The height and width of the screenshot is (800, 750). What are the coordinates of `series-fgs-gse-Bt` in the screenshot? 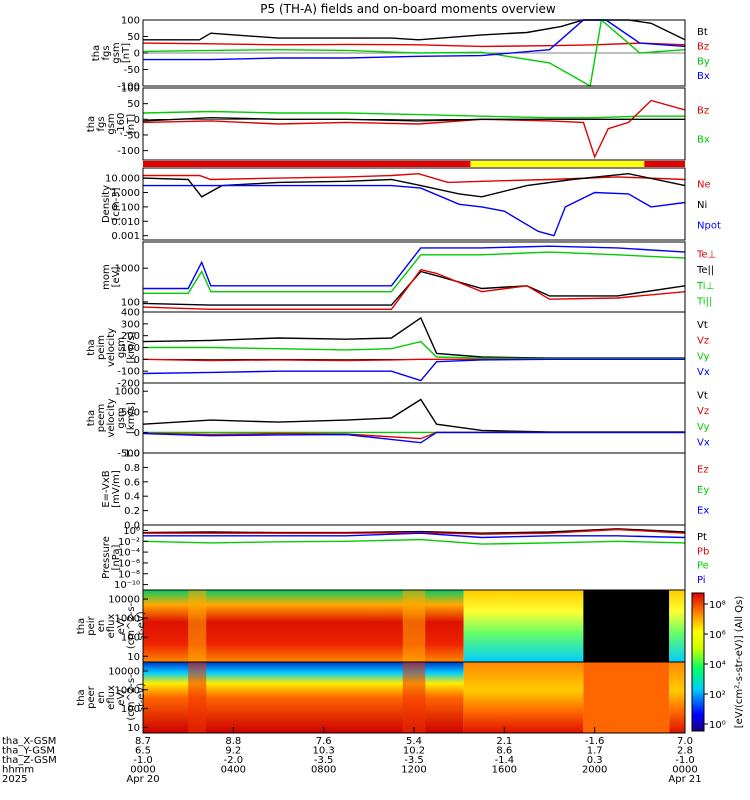 It's located at (414, 30).